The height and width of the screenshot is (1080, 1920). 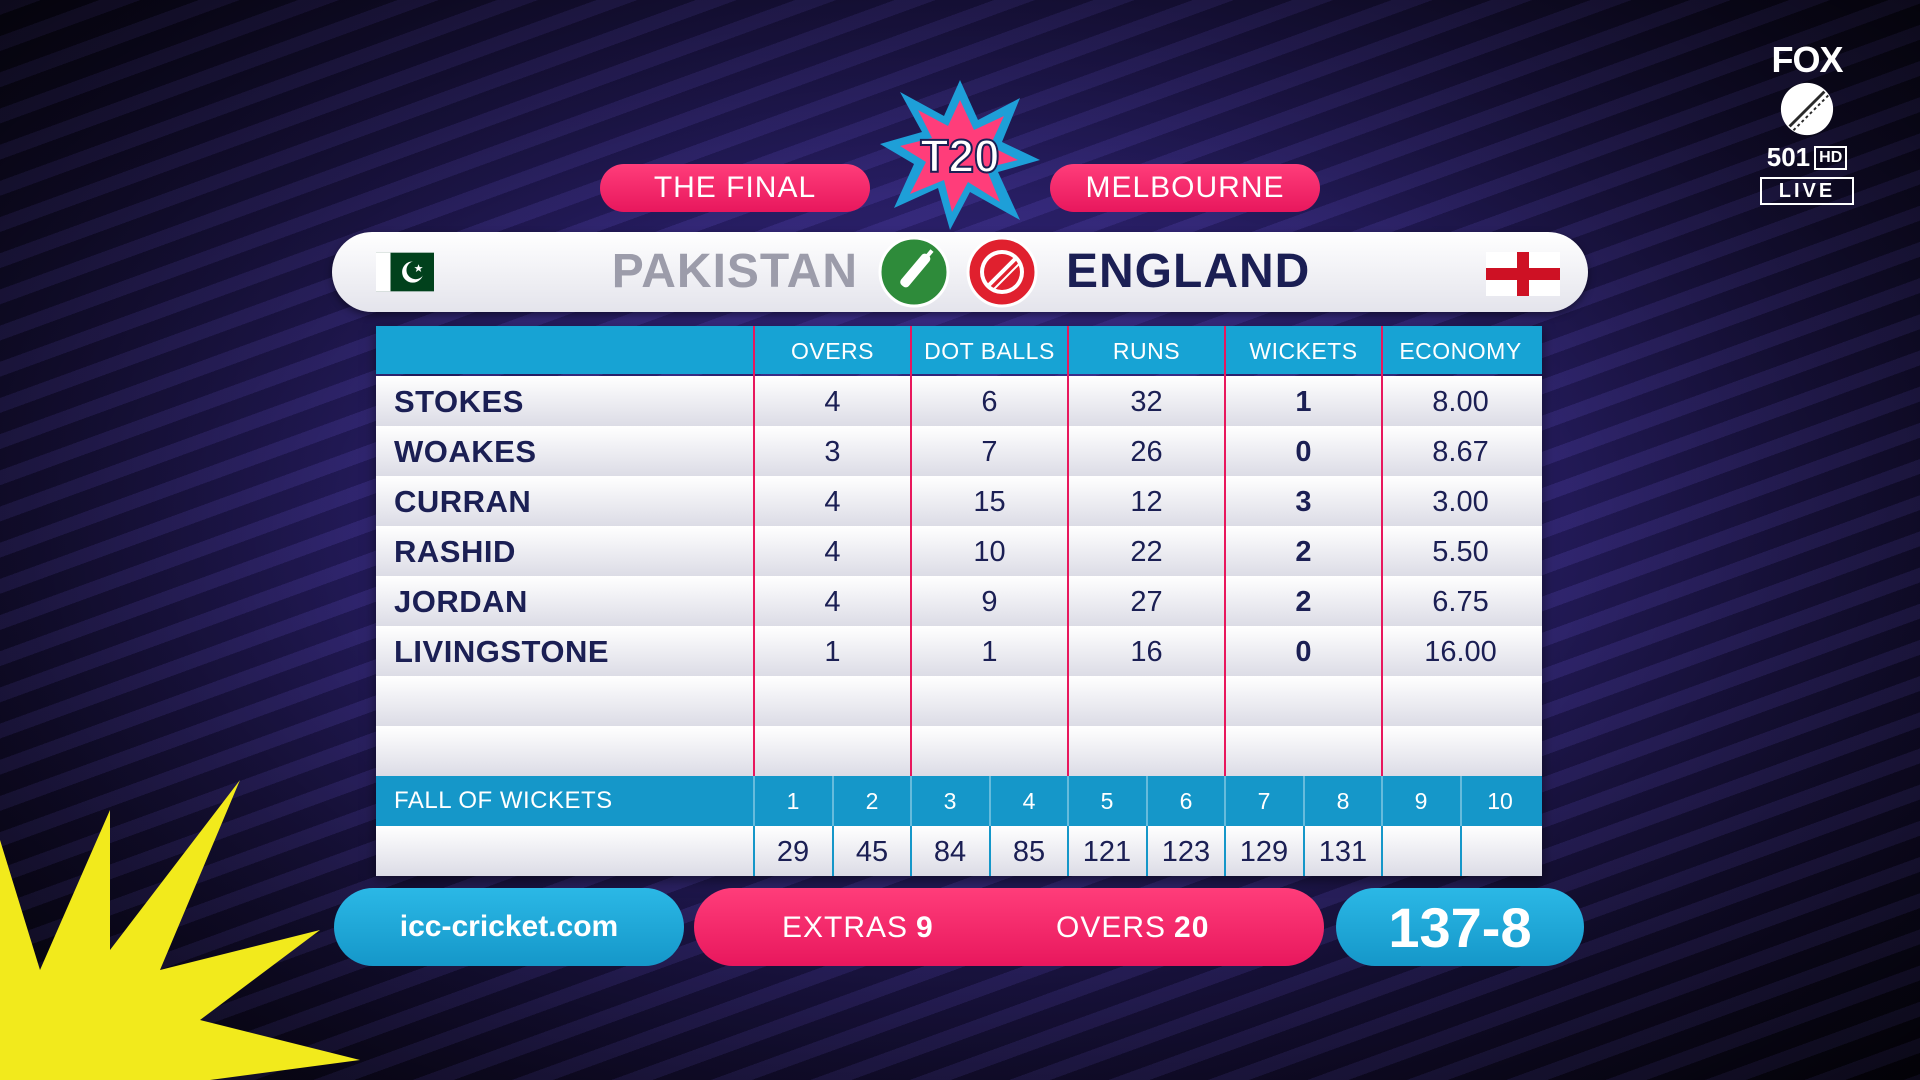 I want to click on yellow-burst-graphic, so click(x=180, y=930).